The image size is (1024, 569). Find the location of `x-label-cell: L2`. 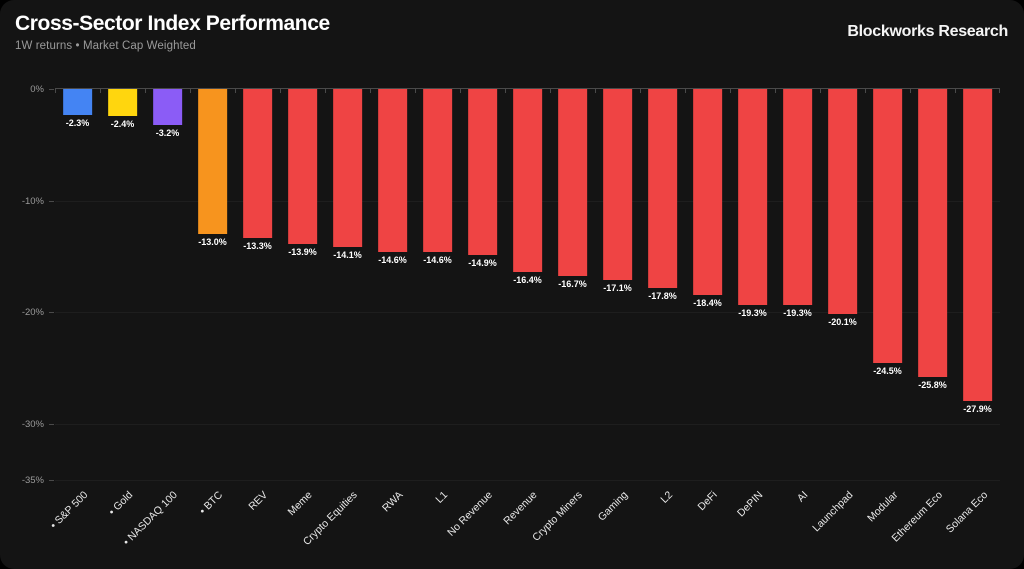

x-label-cell: L2 is located at coordinates (662, 524).